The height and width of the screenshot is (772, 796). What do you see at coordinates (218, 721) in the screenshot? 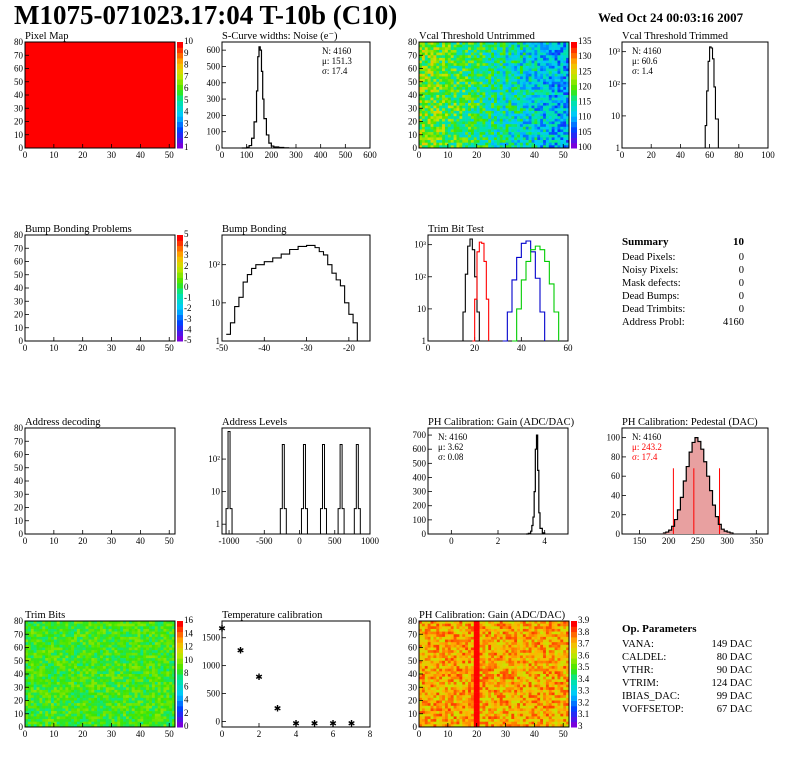
I see `y-tick-label: 0` at bounding box center [218, 721].